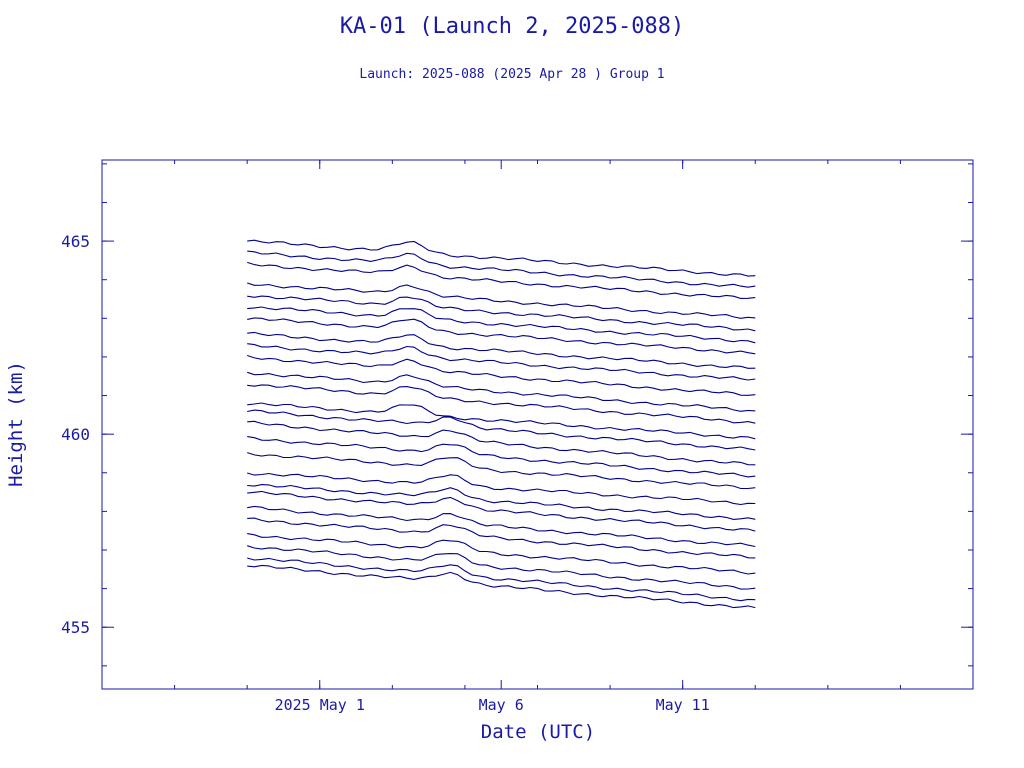 The image size is (1024, 768). I want to click on x-tick-label: May 11, so click(683, 705).